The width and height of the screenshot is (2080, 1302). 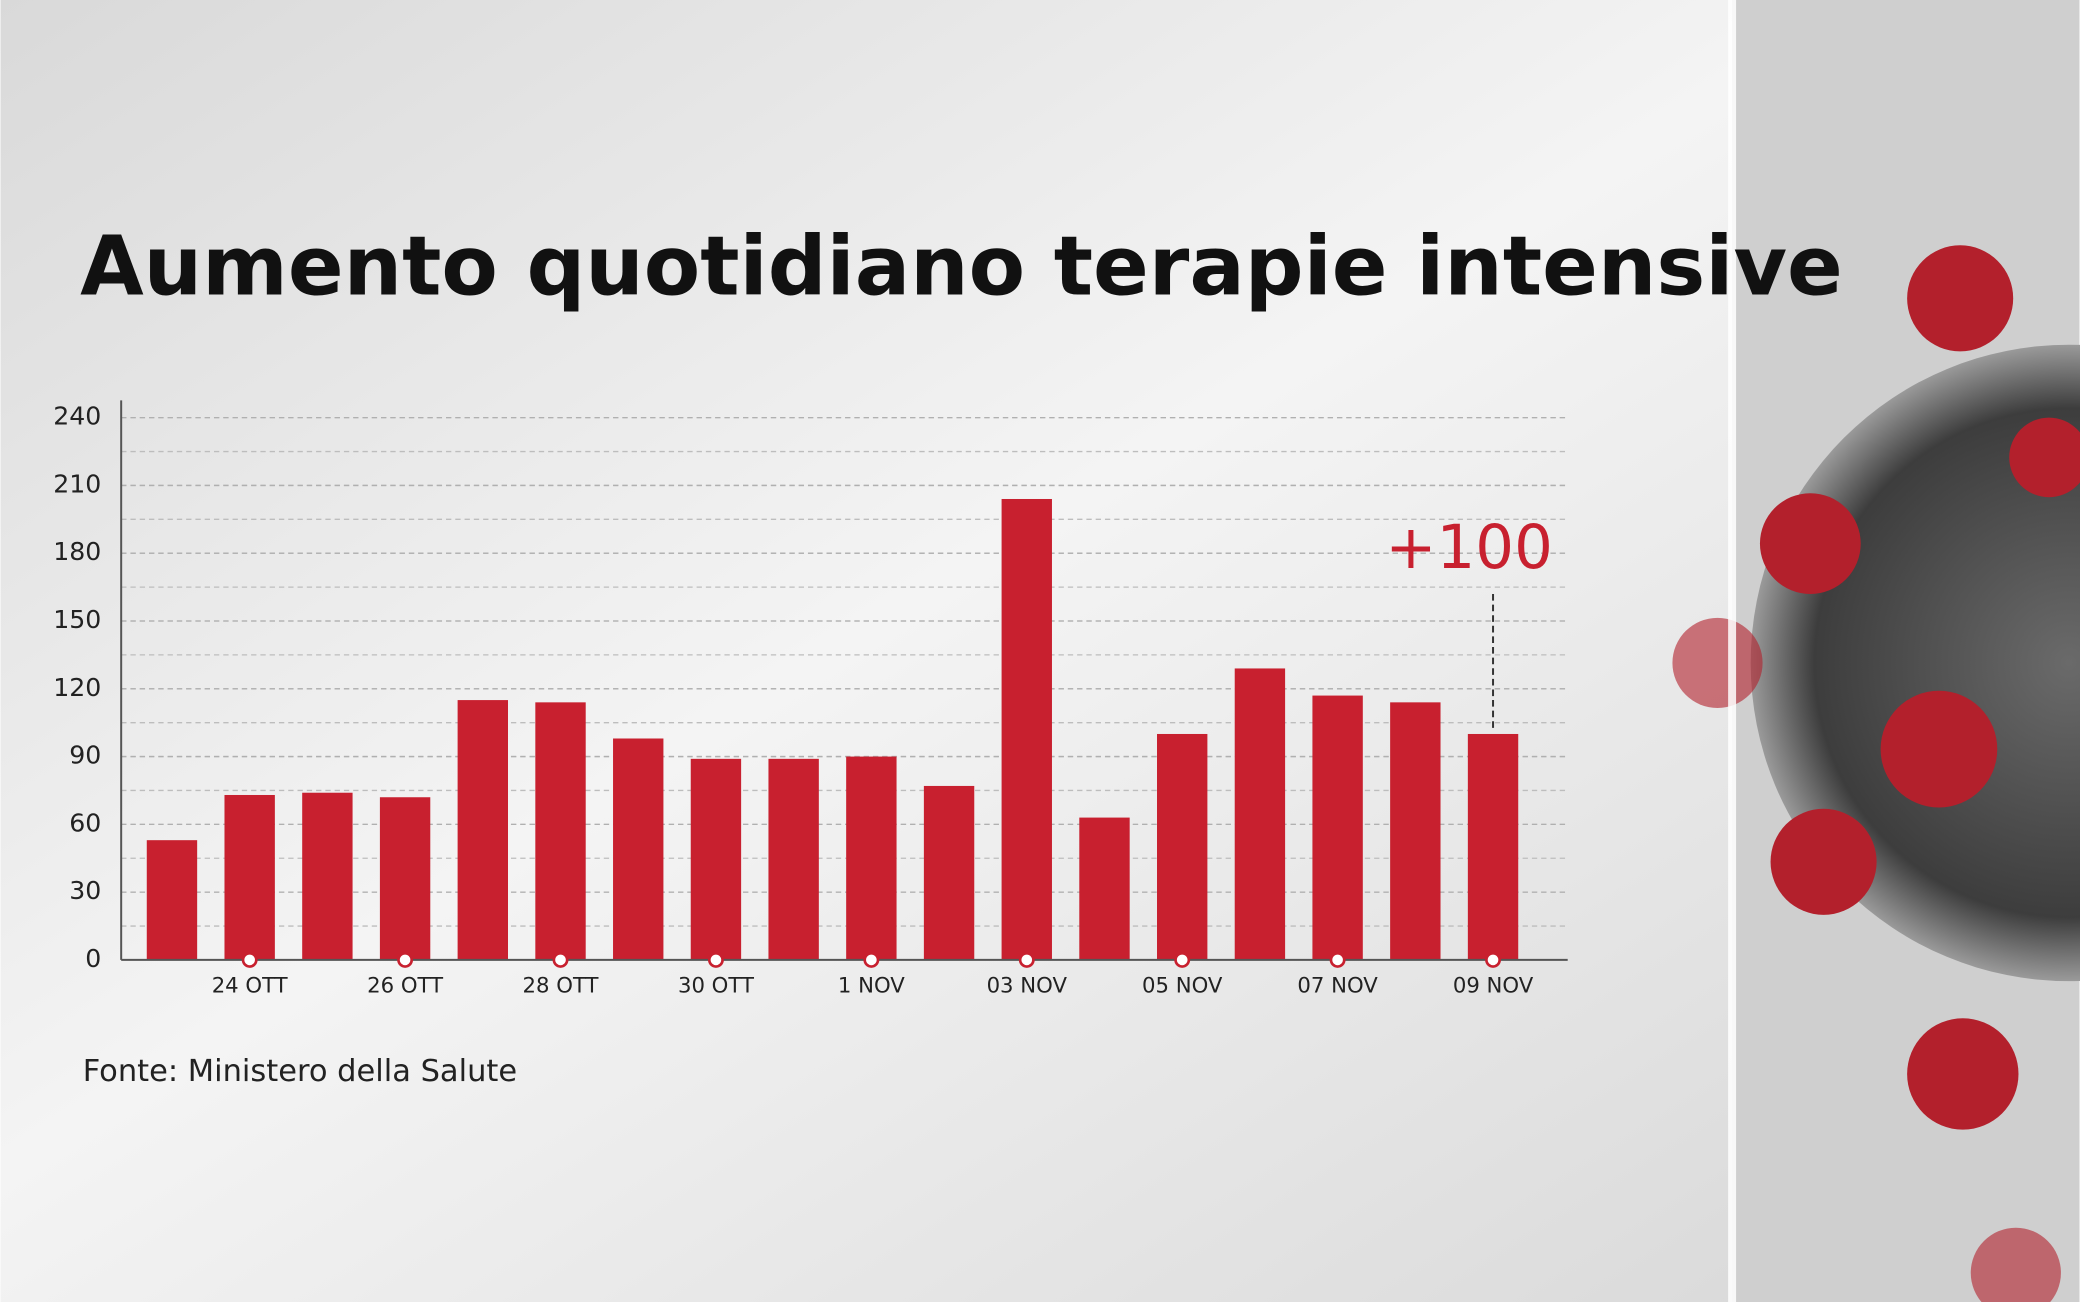 What do you see at coordinates (561, 985) in the screenshot?
I see `x-tick-label: 28 OTT` at bounding box center [561, 985].